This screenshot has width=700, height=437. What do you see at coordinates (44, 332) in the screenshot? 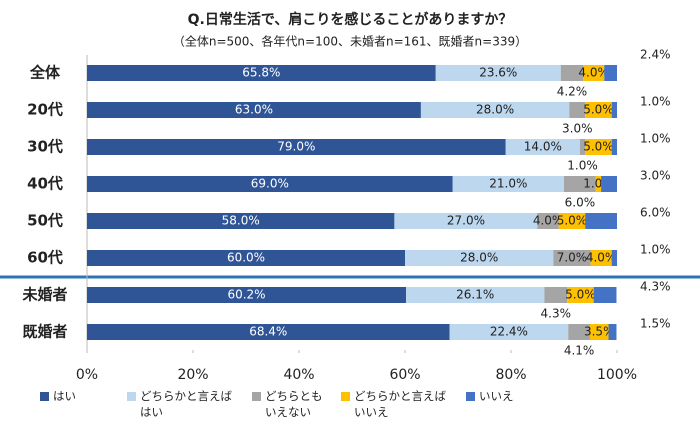
I see `category-label: 既婚者` at bounding box center [44, 332].